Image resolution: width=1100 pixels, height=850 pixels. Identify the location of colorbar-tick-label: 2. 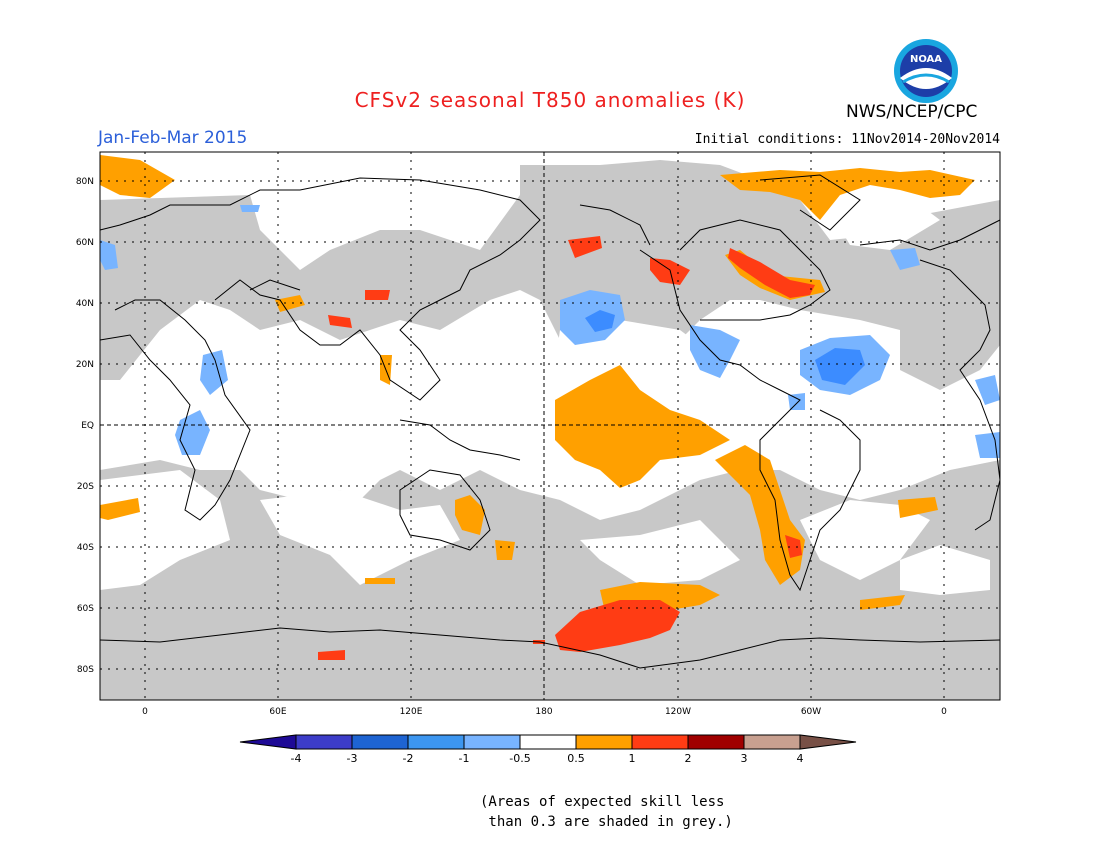
(688, 758).